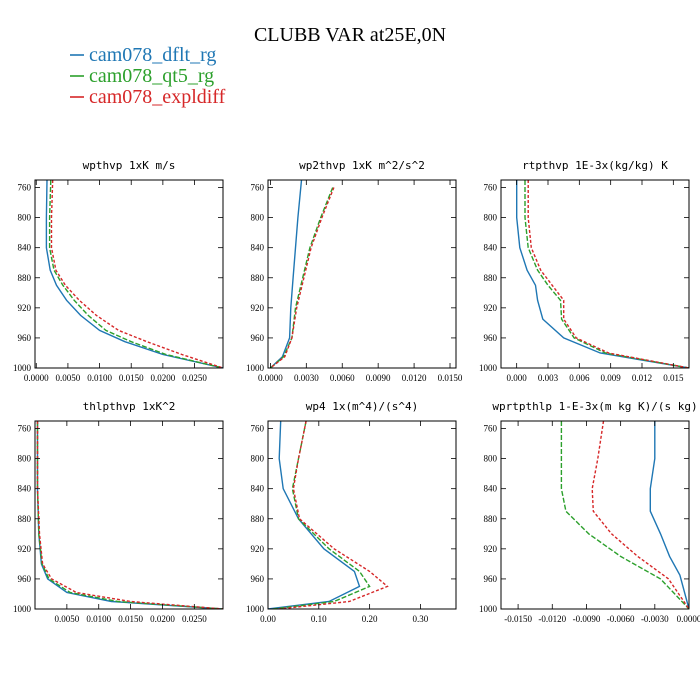 This screenshot has width=700, height=700. Describe the element at coordinates (362, 406) in the screenshot. I see `panel-title: wp4 1x(m^4)/(s^4)` at that location.